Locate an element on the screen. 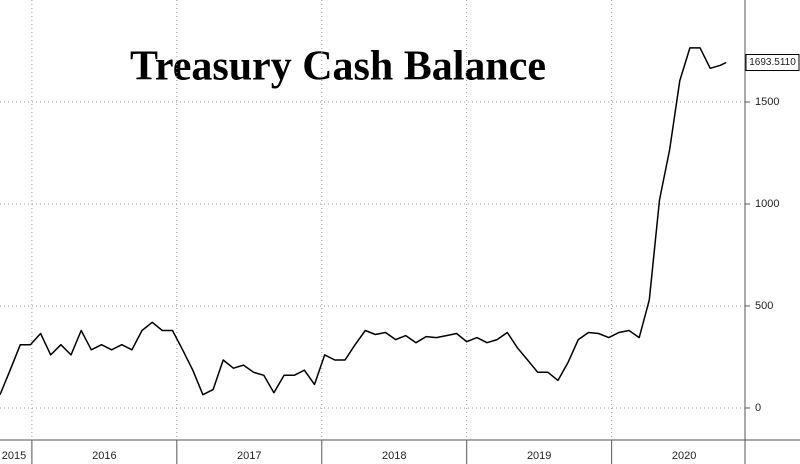 The height and width of the screenshot is (464, 800). chart-title: Treasury Cash Balance is located at coordinates (338, 67).